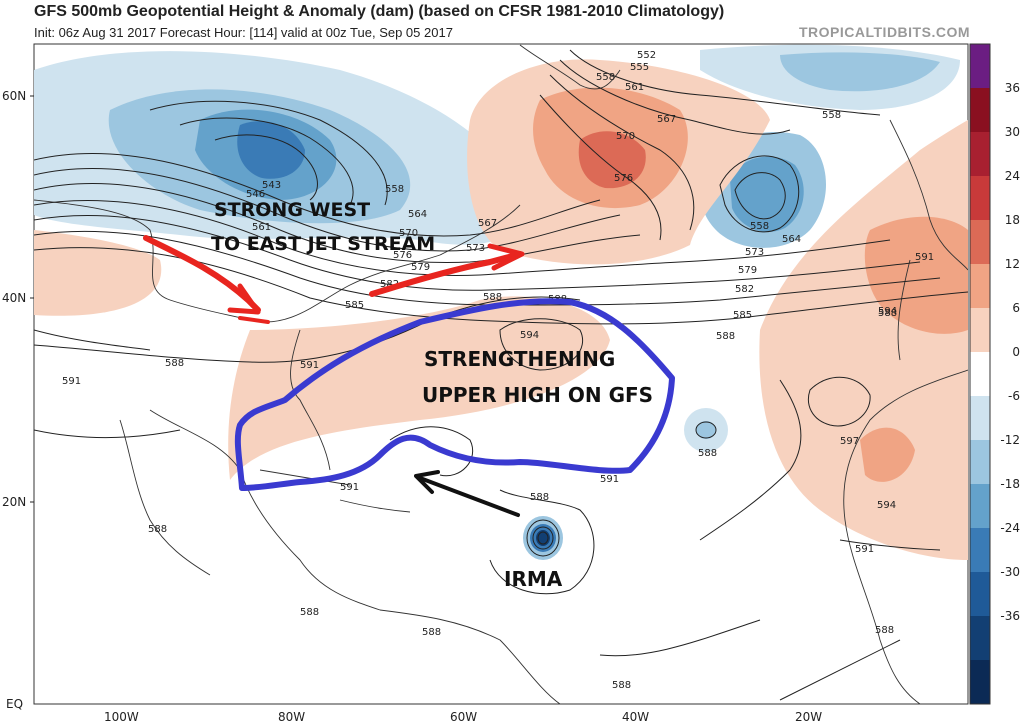  Describe the element at coordinates (446, 274) in the screenshot. I see `jet-arrow-east` at that location.